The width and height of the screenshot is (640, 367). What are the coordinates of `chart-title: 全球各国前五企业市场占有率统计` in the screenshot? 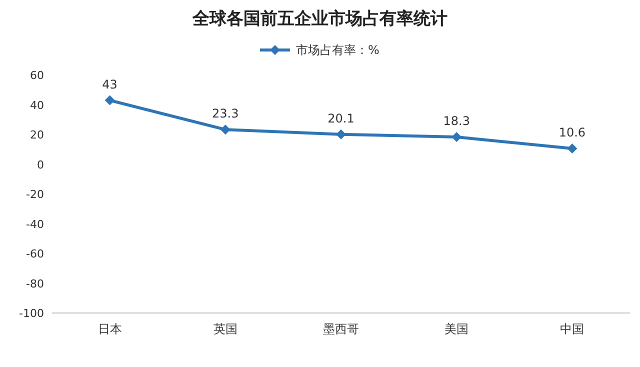 It's located at (320, 19).